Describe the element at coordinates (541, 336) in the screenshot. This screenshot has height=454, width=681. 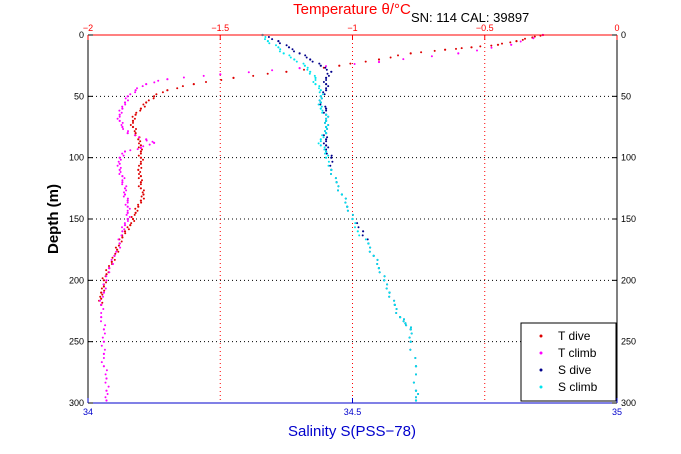
I see `legend-marker` at that location.